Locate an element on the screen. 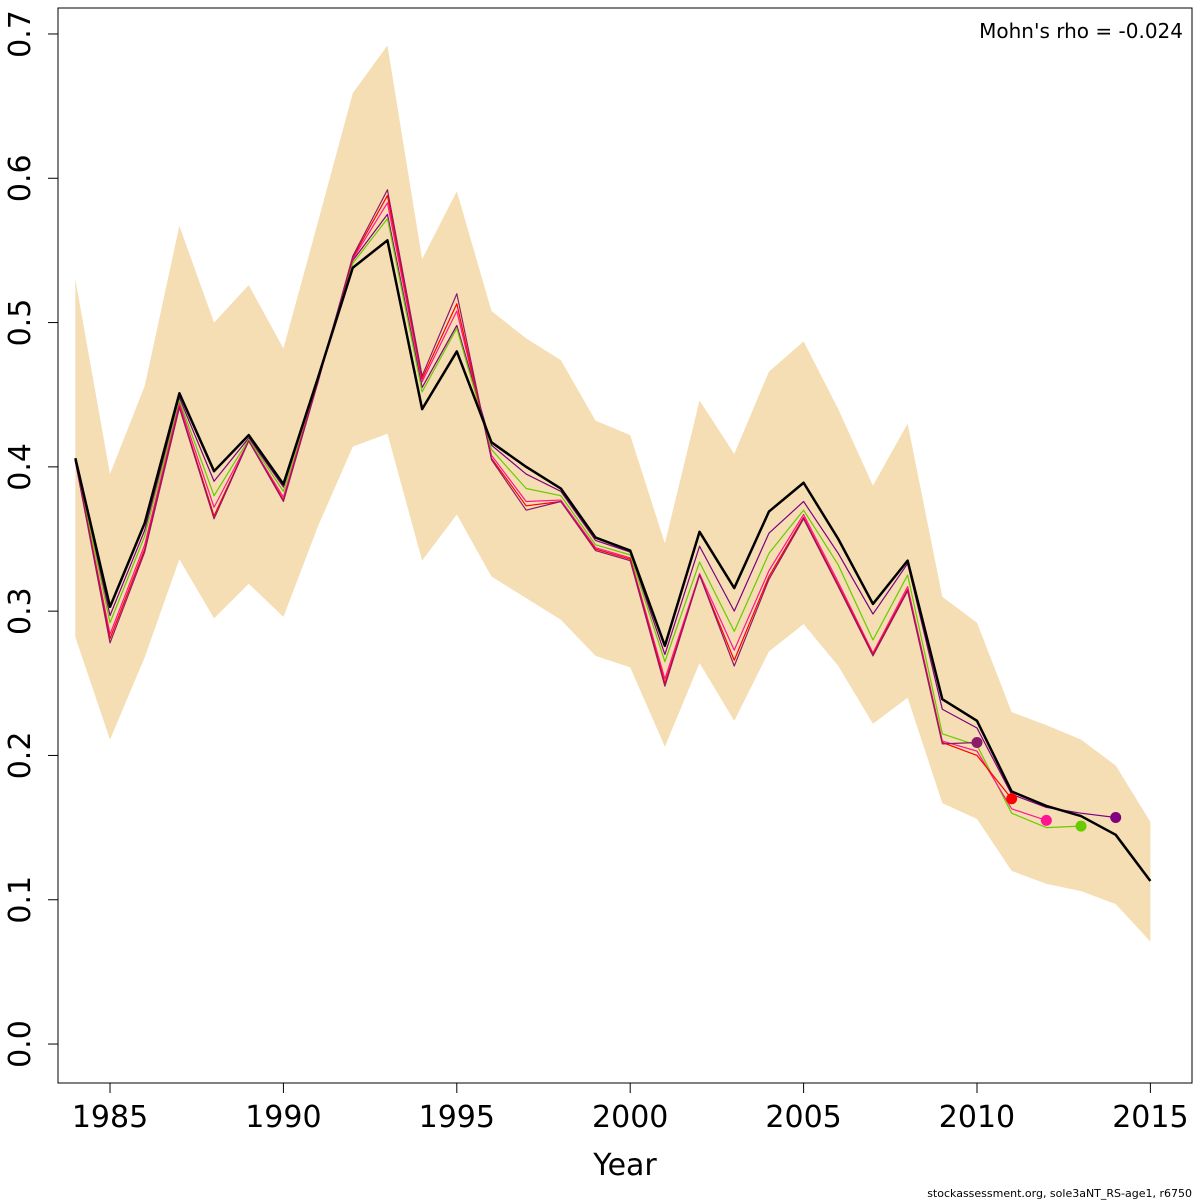 This screenshot has height=1200, width=1200. x-tick-label-1995: 1995 is located at coordinates (457, 1117).